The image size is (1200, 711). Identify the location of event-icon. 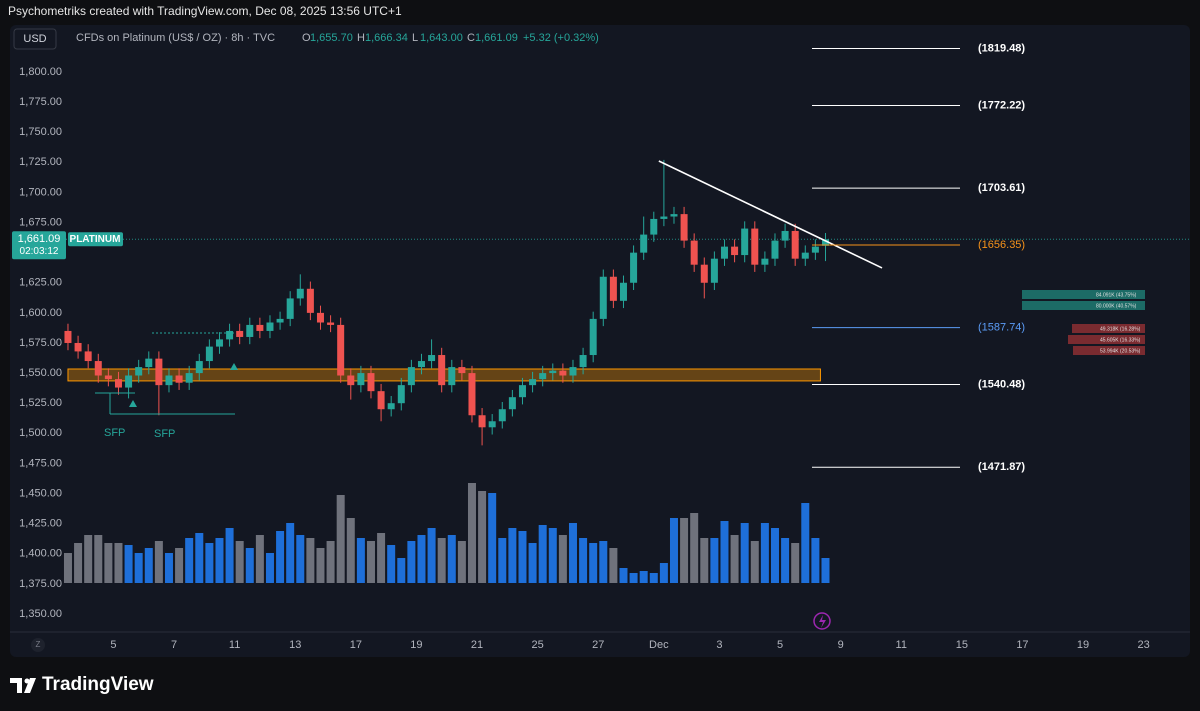
(822, 621).